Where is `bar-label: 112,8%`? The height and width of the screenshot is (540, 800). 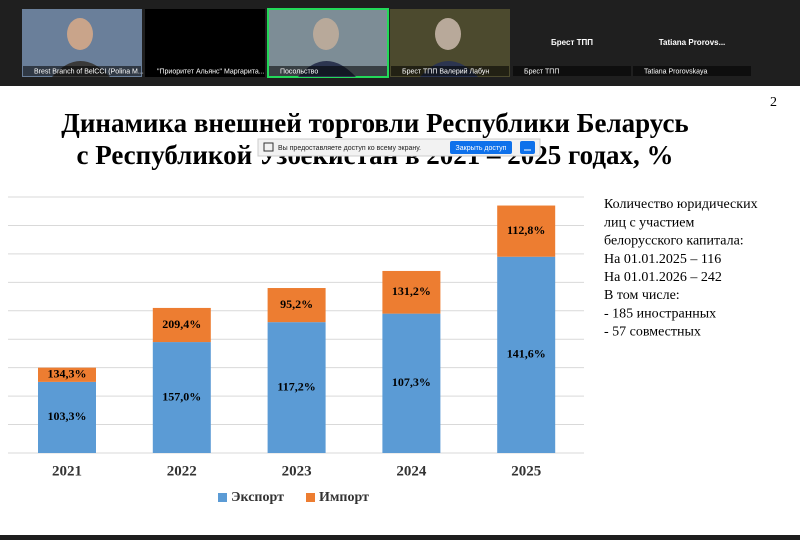 bar-label: 112,8% is located at coordinates (526, 230).